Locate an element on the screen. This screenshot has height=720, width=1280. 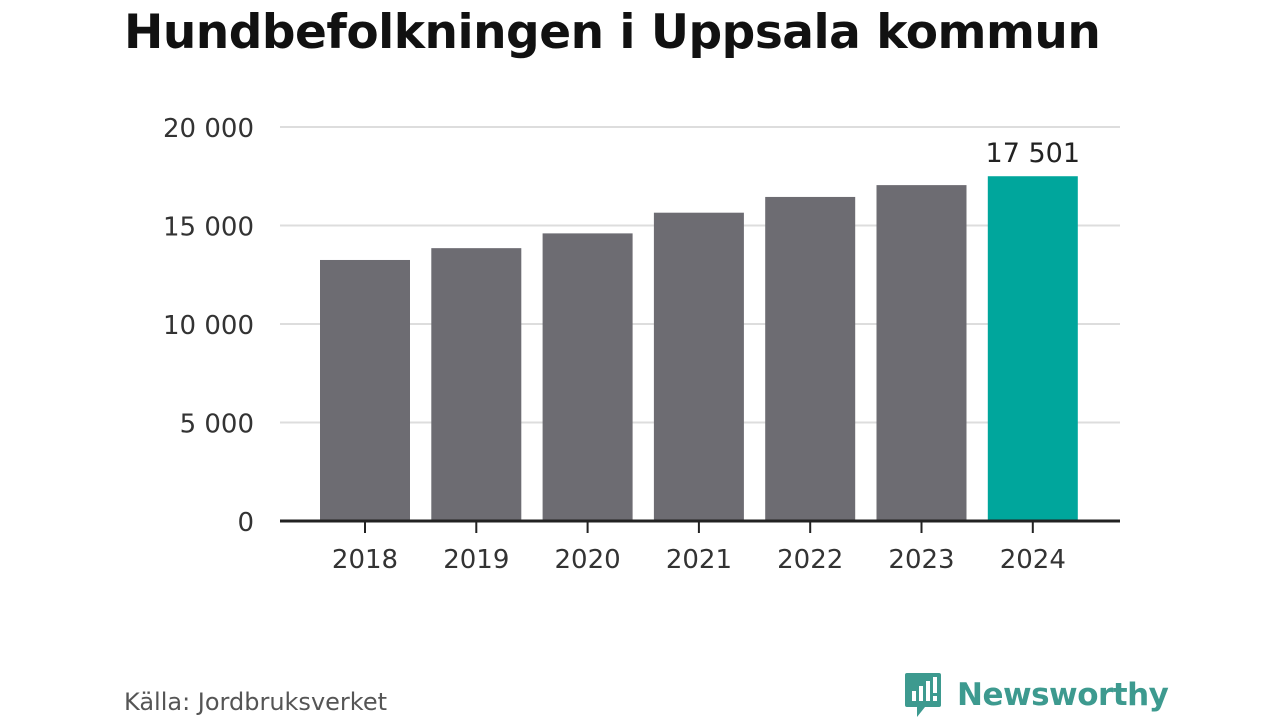
y-tick-label: 20 000 is located at coordinates (208, 129).